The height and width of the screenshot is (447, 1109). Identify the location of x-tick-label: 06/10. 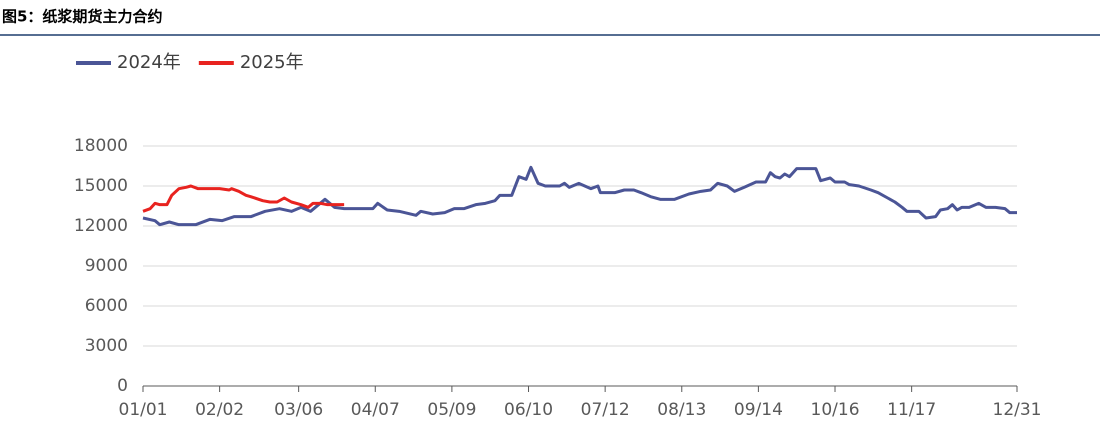
(528, 410).